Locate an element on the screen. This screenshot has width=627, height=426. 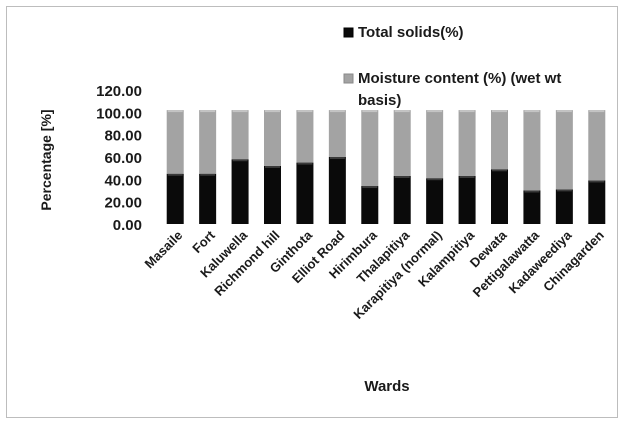
y-axis: 0.00 20.00 40.00 60.00 80.00 100.00 120.00 is located at coordinates (119, 158).